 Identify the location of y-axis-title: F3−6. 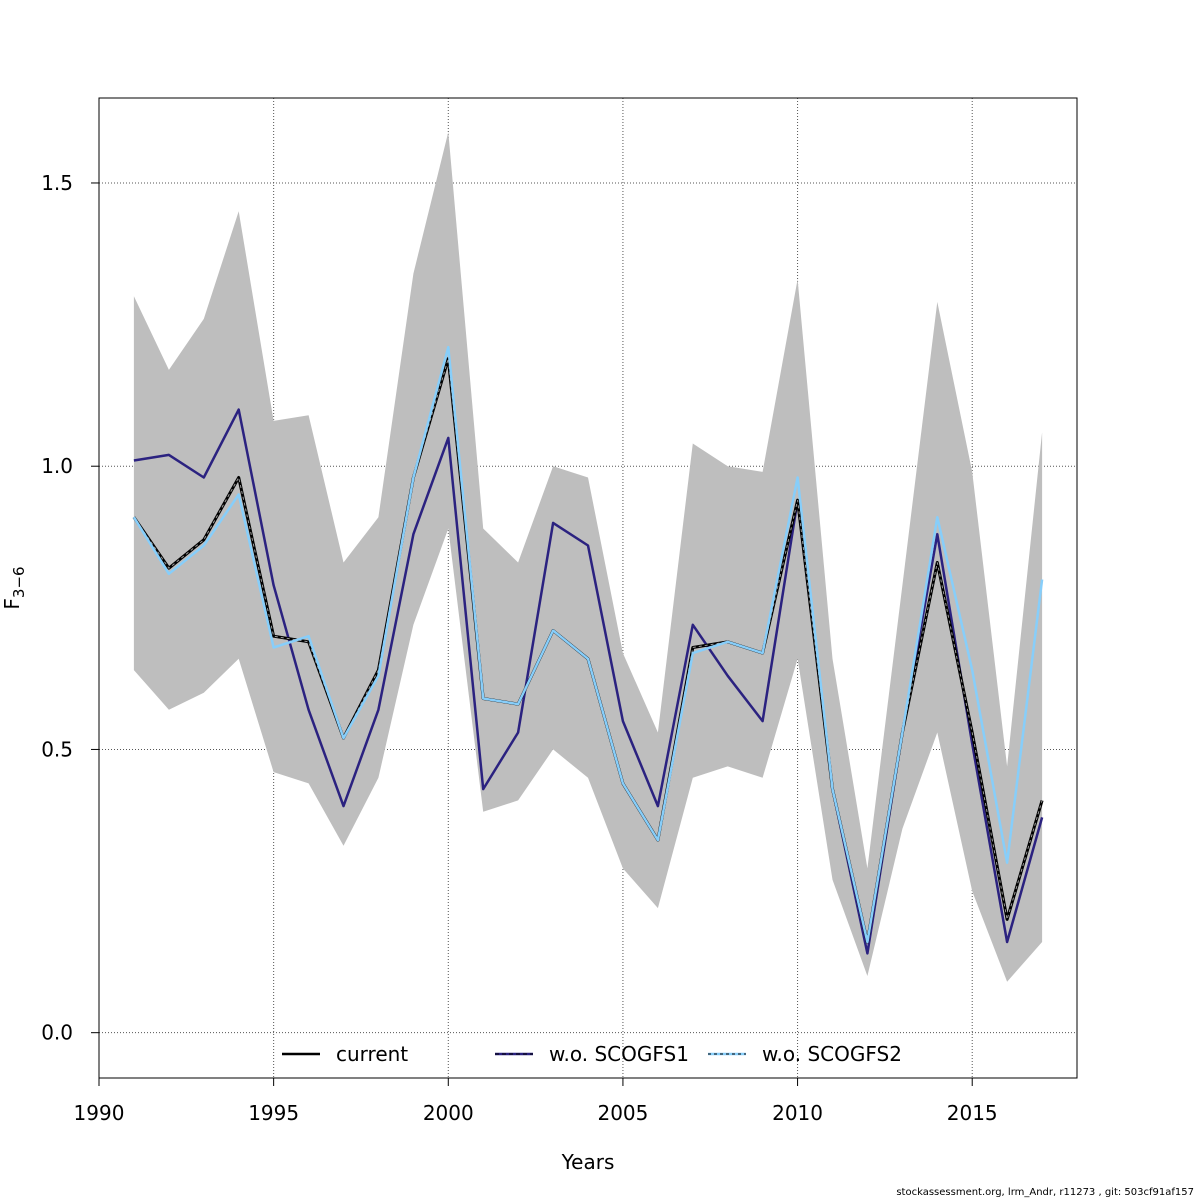
(14, 587).